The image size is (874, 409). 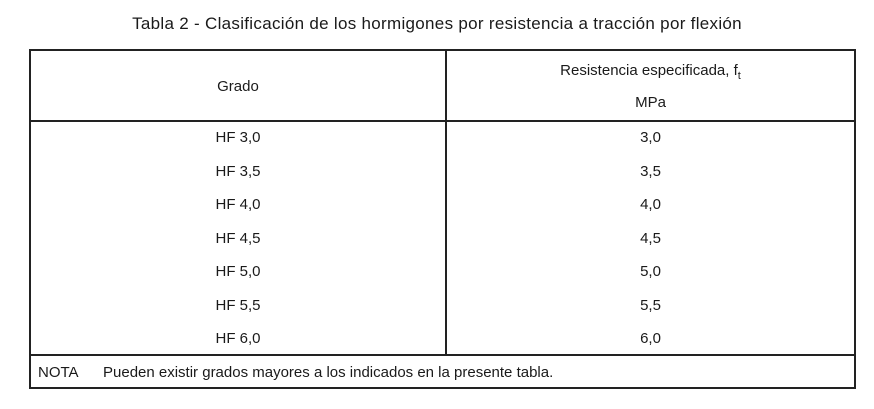 I want to click on header-resistencia-subscript: t, so click(x=739, y=76).